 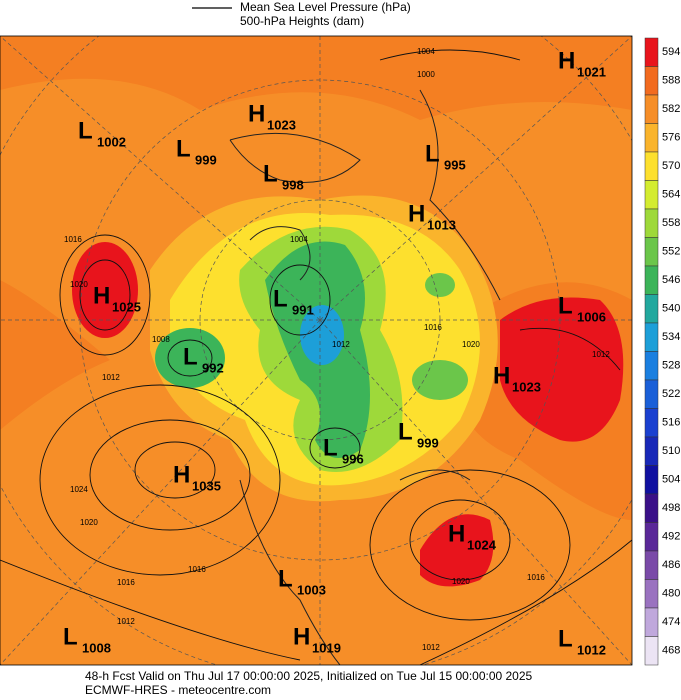 What do you see at coordinates (325, 7) in the screenshot?
I see `legend-mslp: Mean Sea Level Pressure (hPa)` at bounding box center [325, 7].